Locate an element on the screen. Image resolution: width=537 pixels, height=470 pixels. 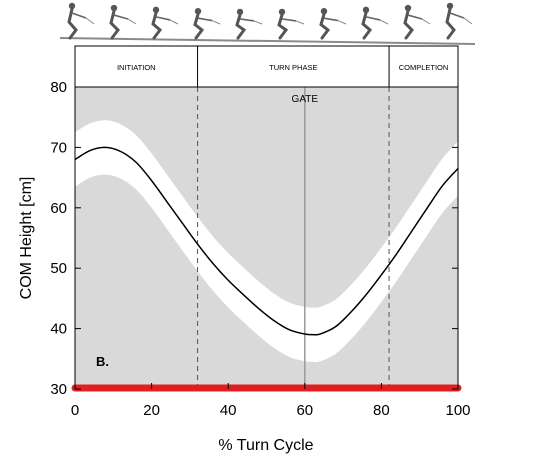
panel-label: B. is located at coordinates (102, 361).